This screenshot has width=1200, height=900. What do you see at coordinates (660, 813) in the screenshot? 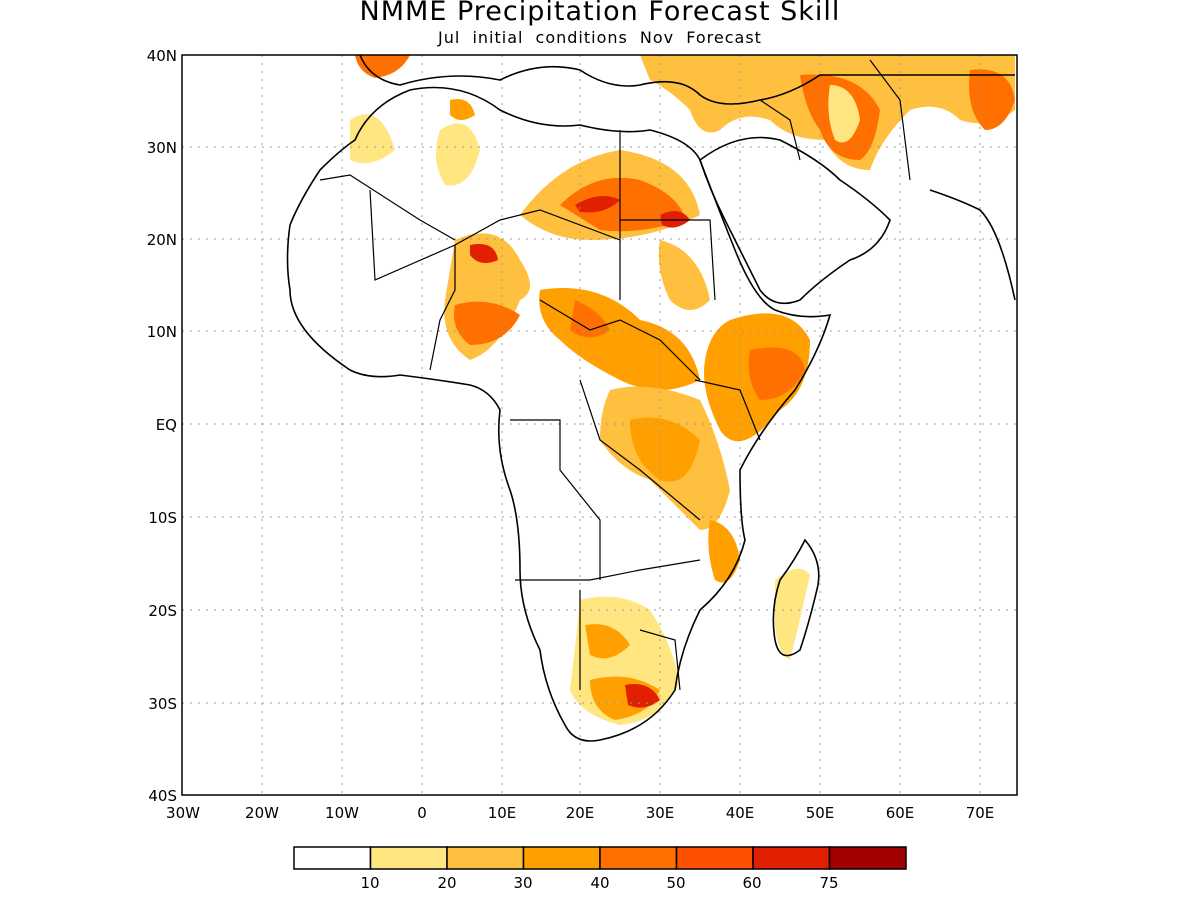
I see `lon-label: 30E` at bounding box center [660, 813].